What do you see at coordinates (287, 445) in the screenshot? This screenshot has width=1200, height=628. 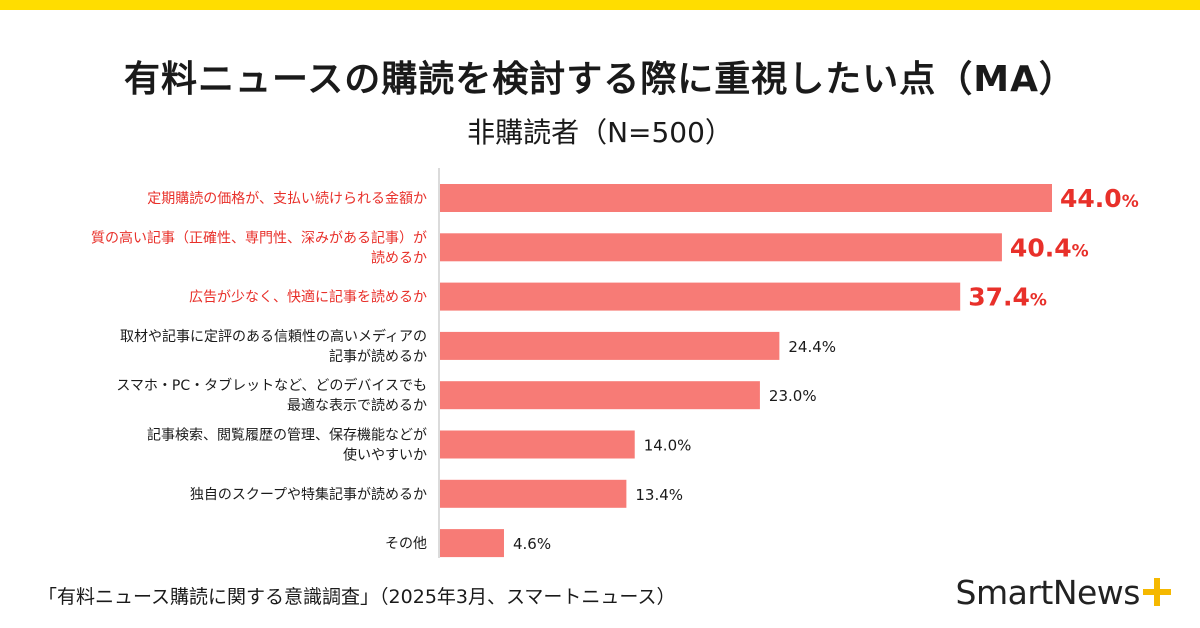 I see `category-label: 記事検索、閲覧履歴の管理、保存機能などが使いやすいか` at bounding box center [287, 445].